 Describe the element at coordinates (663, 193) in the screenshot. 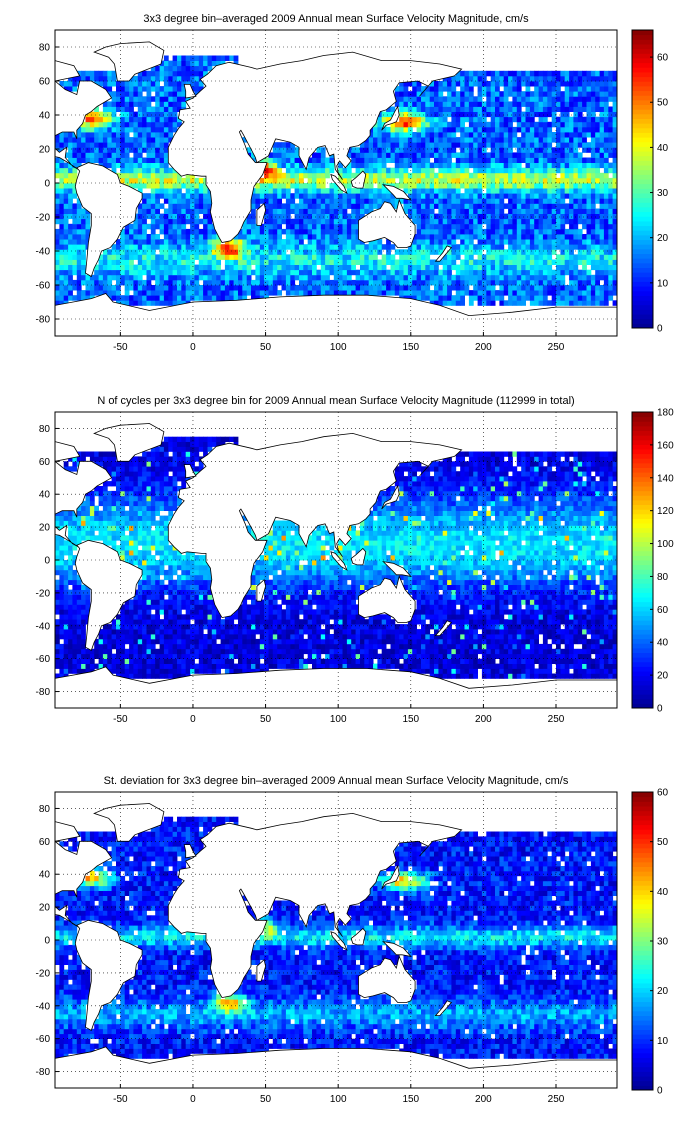

I see `colorbar-tick-label: 30` at that location.